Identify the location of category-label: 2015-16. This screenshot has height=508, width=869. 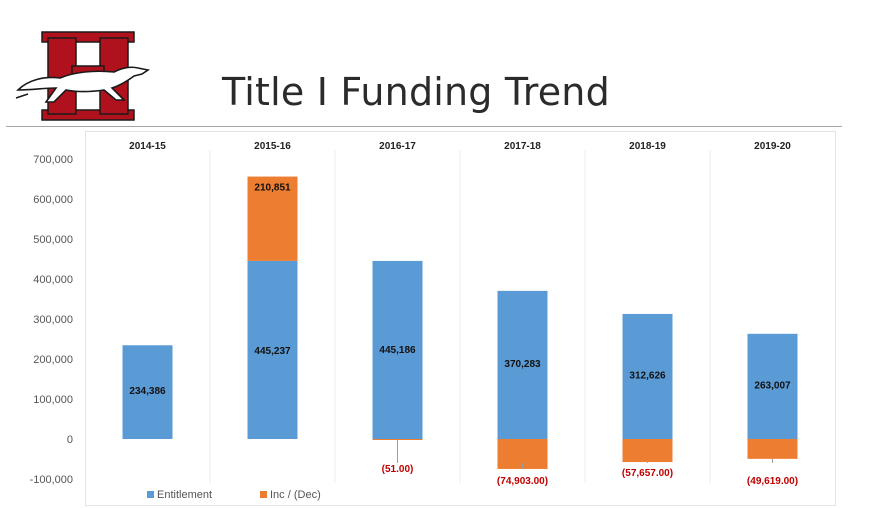
(272, 146).